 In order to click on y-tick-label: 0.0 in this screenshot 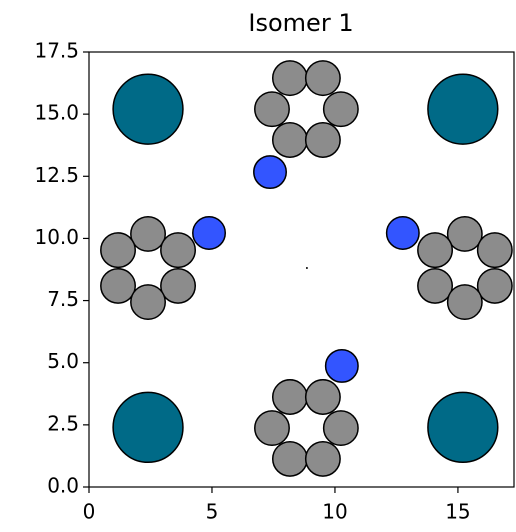, I will do `click(63, 486)`.